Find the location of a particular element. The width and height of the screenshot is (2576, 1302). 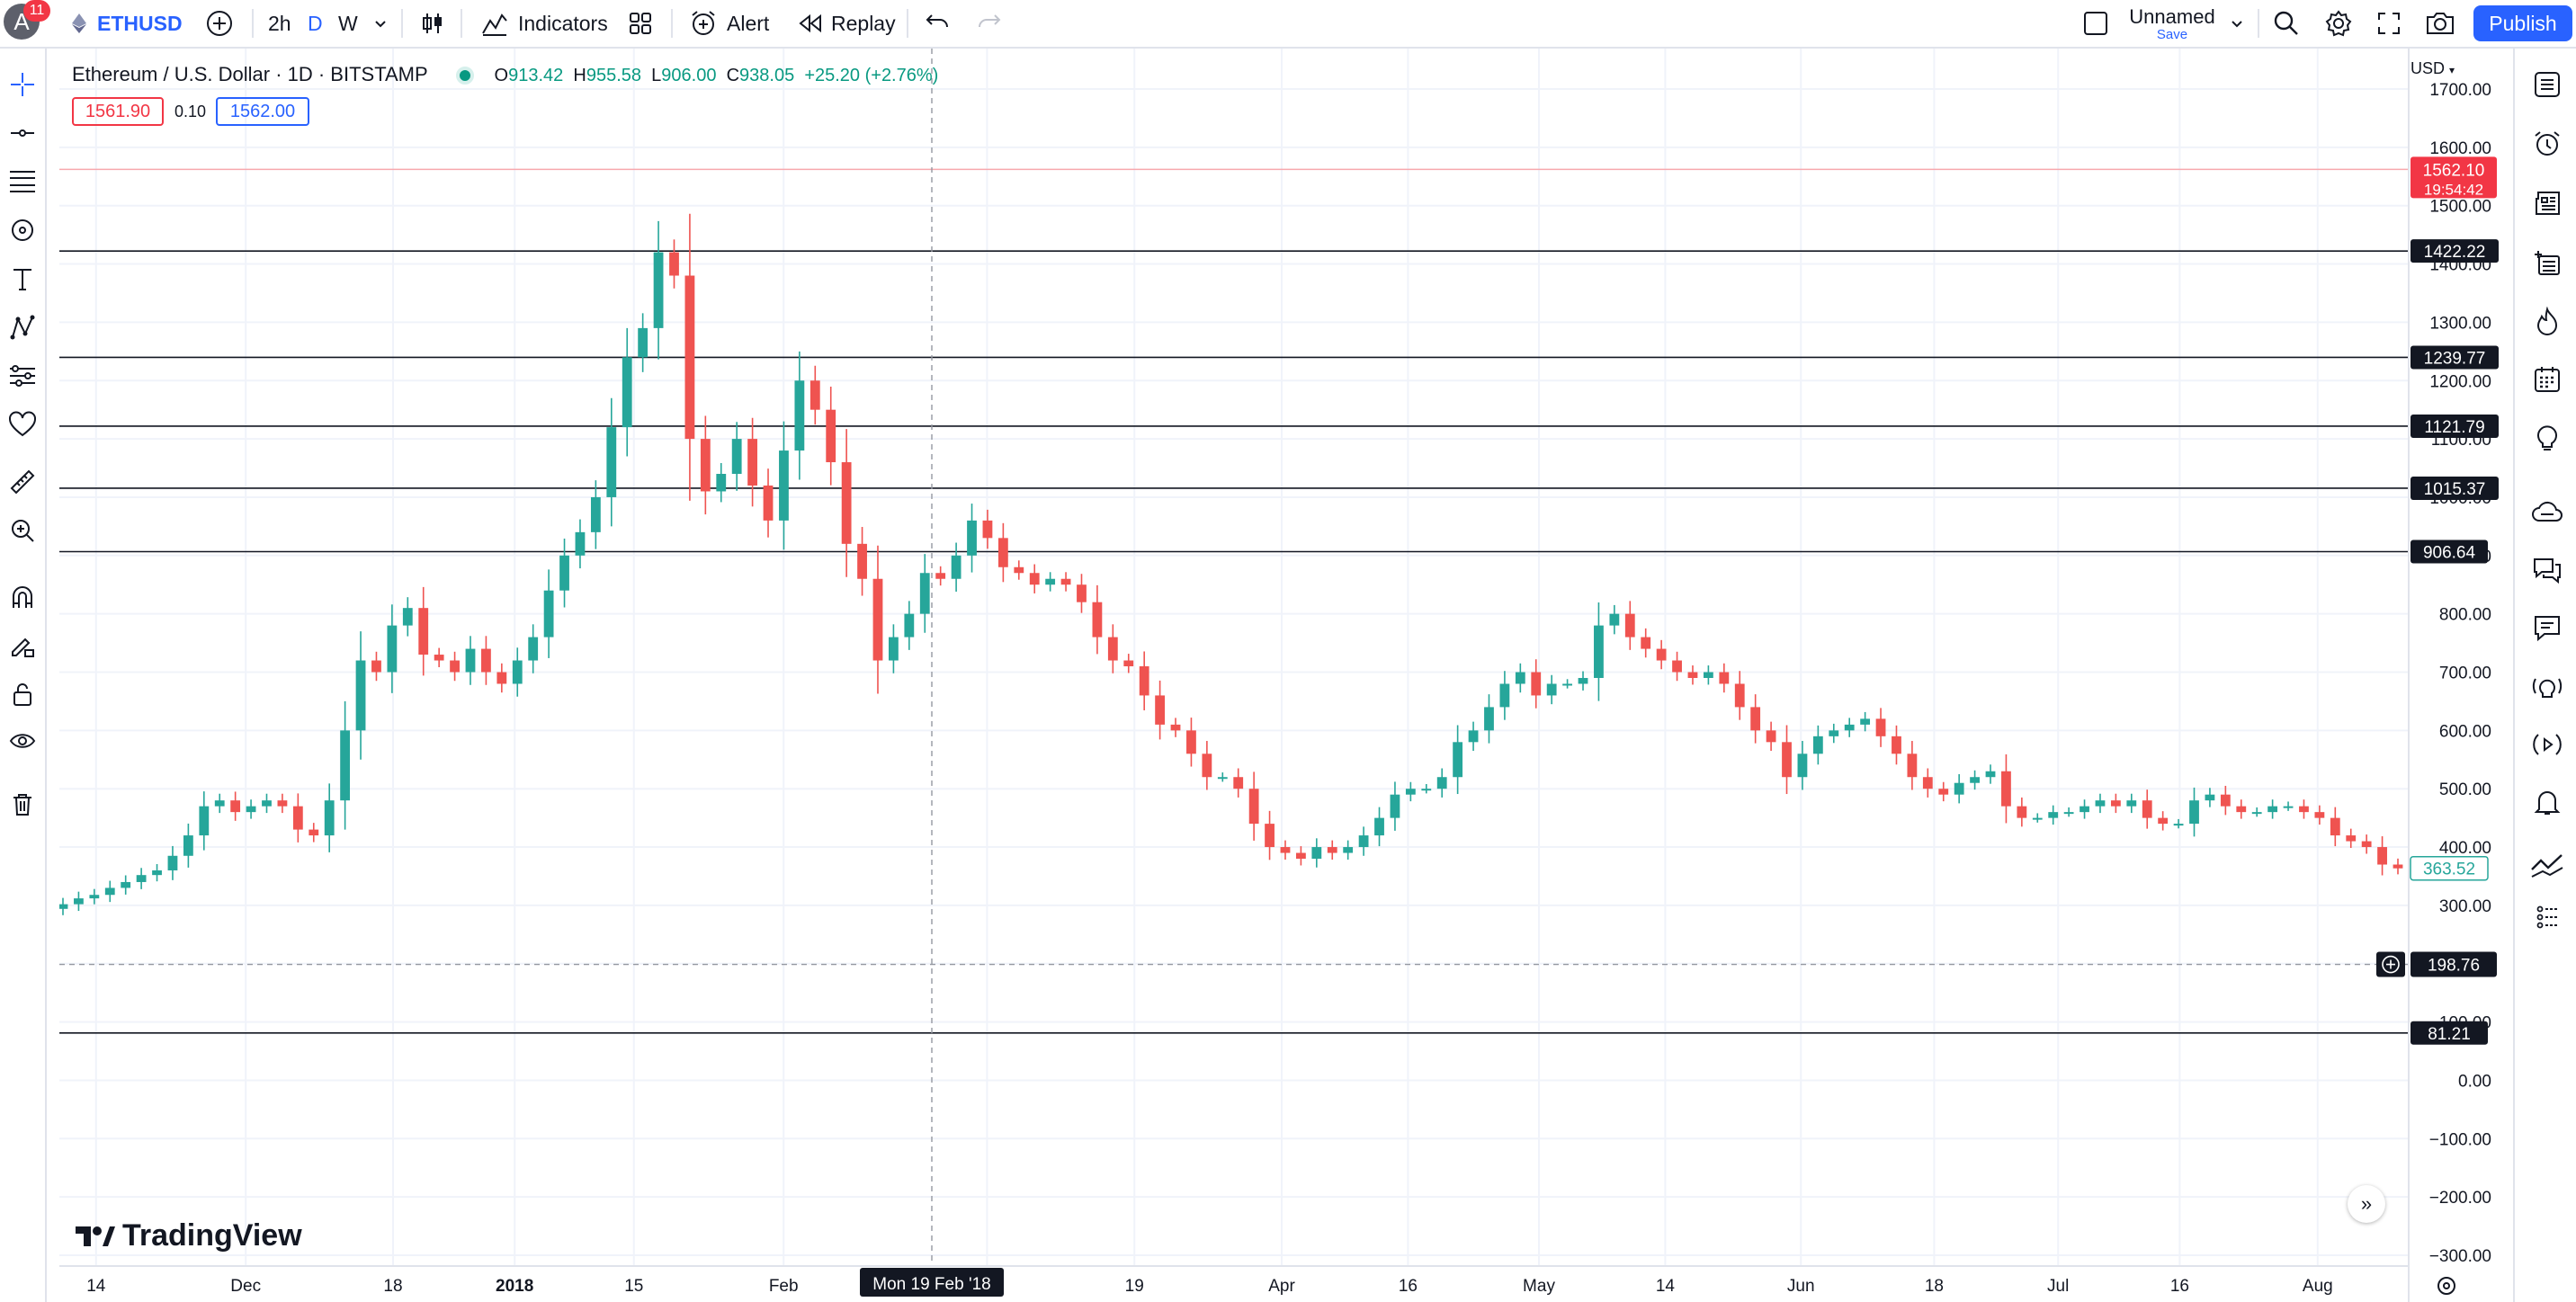

templates-button is located at coordinates (640, 23).